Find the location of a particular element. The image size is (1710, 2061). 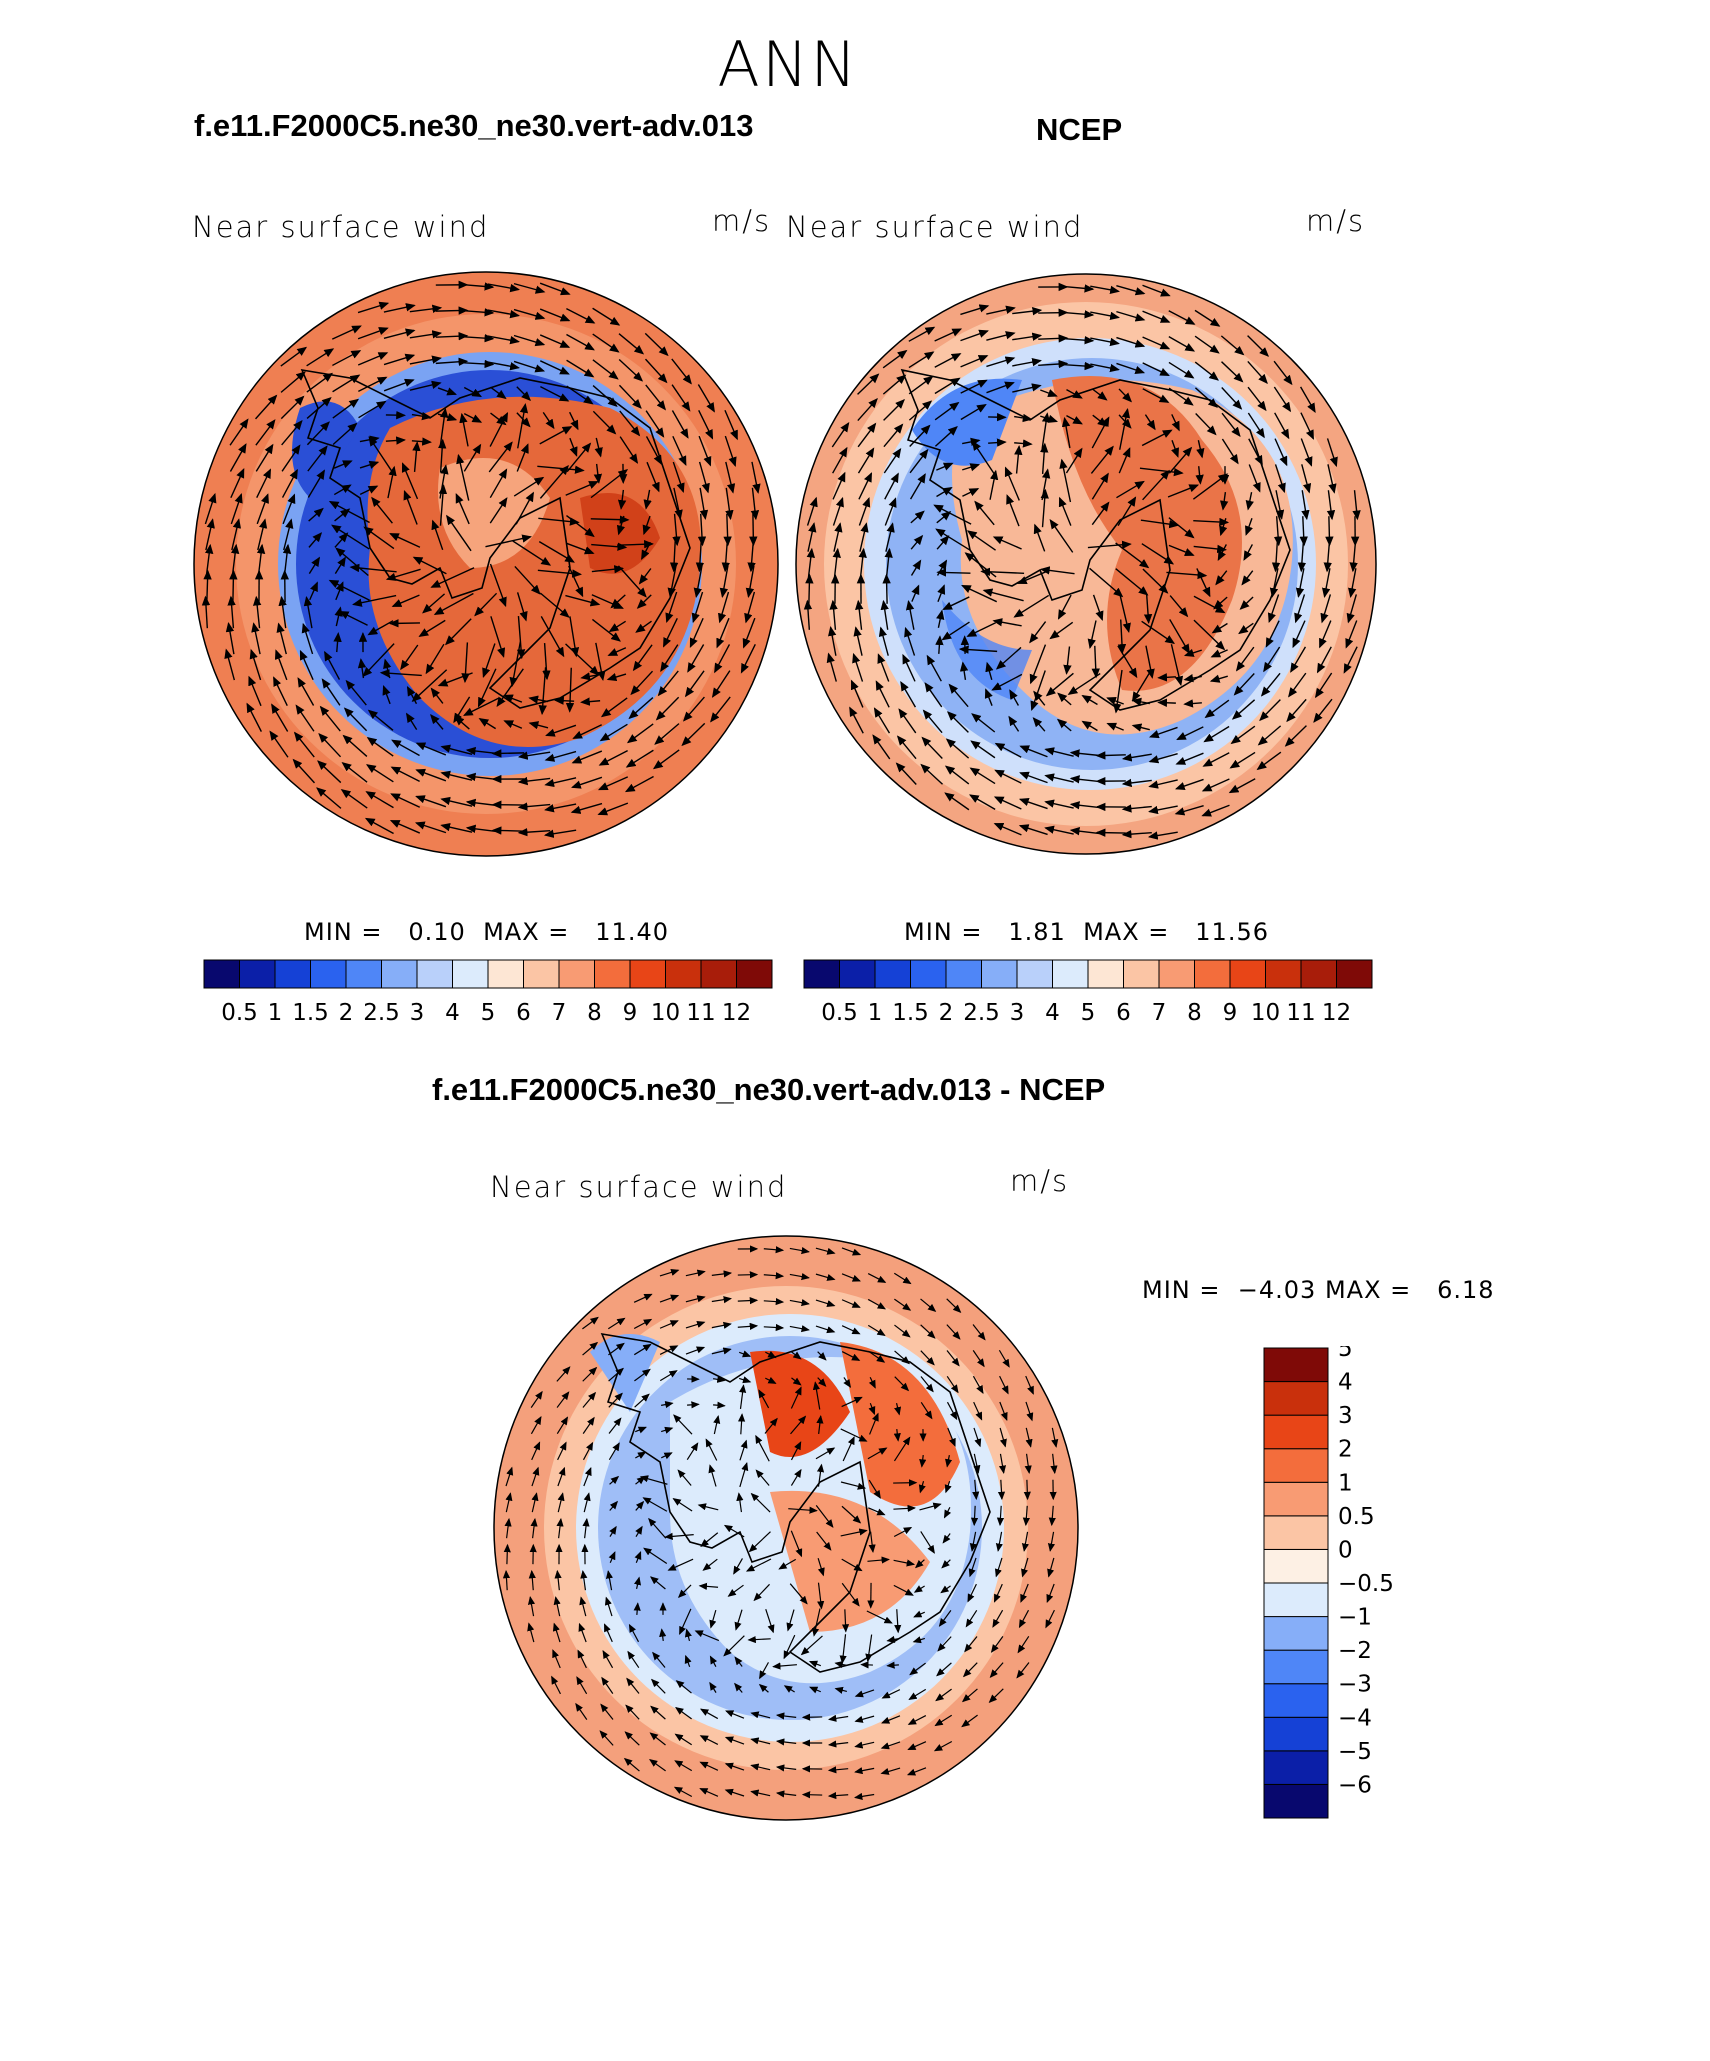

coastline is located at coordinates (795, 1502).